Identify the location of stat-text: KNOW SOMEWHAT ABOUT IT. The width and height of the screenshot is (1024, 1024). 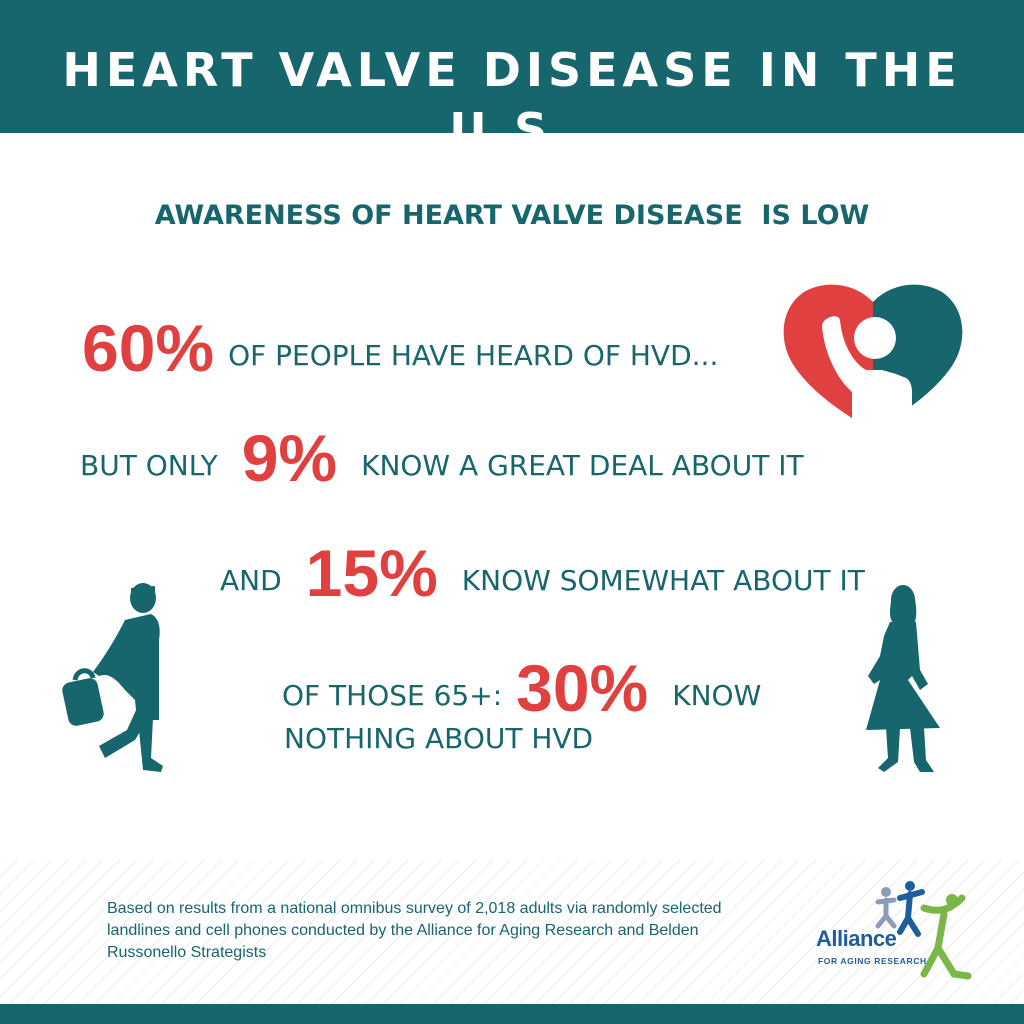
(663, 580).